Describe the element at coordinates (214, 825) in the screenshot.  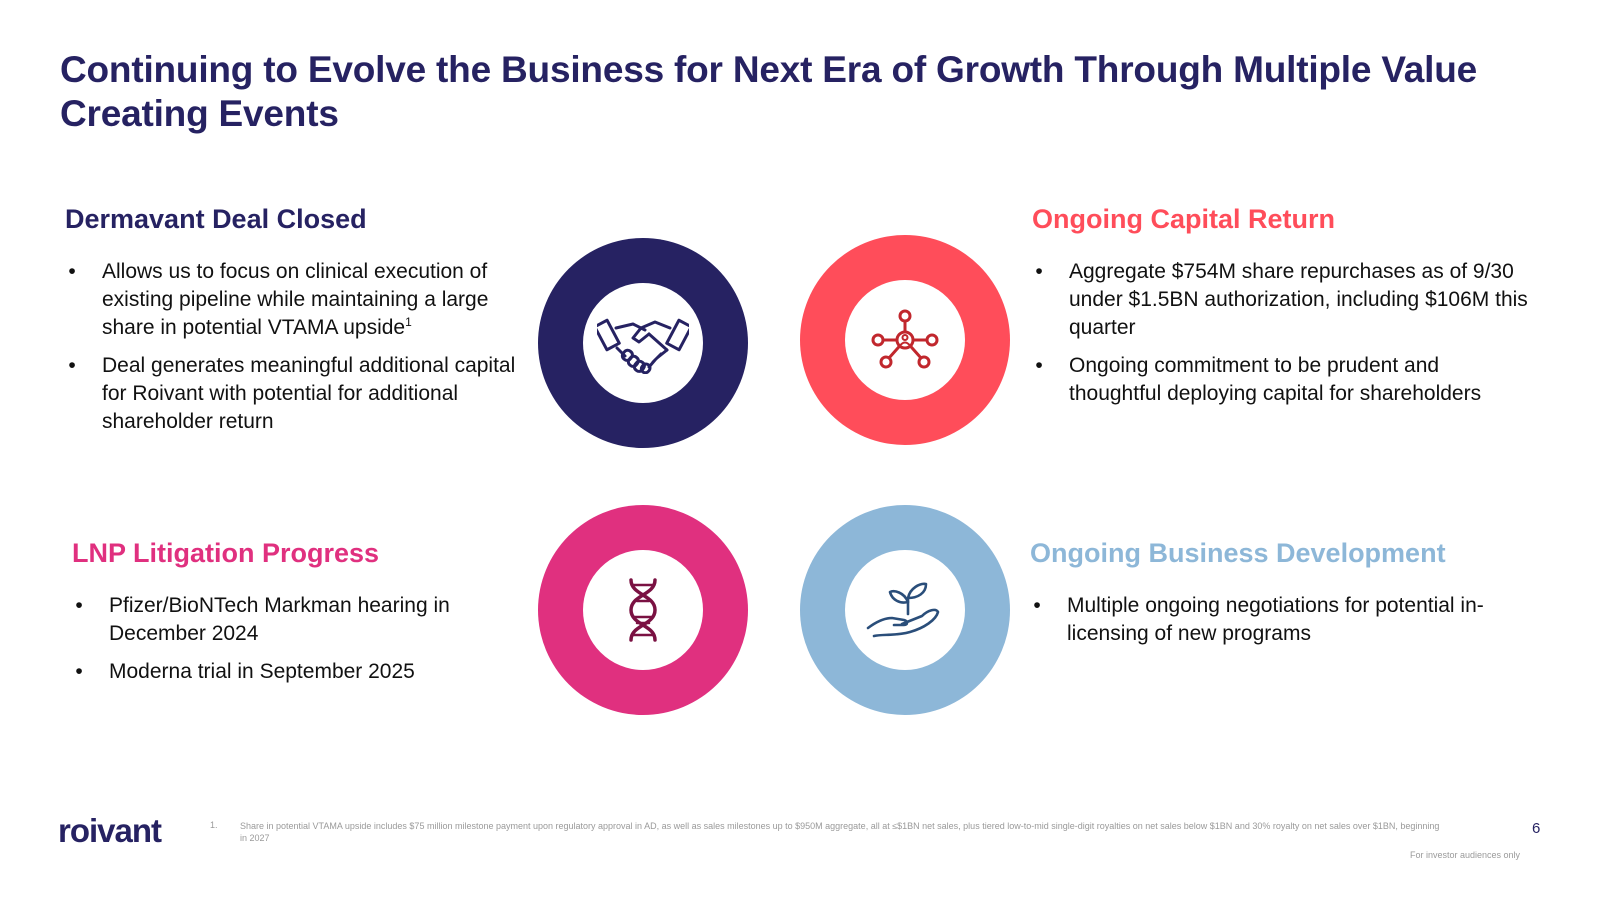
I see `footnote-number: 1.` at that location.